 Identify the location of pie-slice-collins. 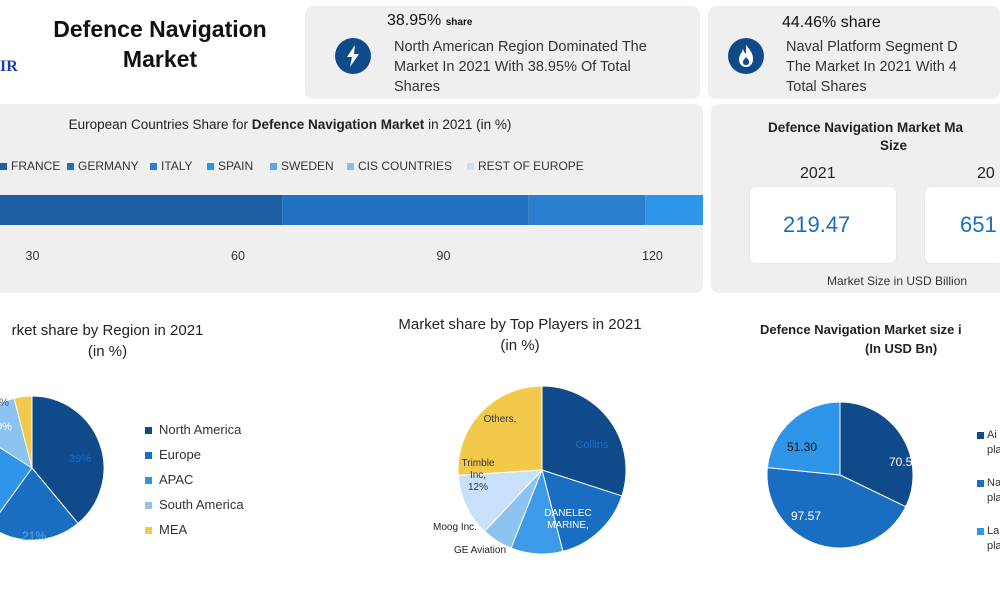
(584, 441).